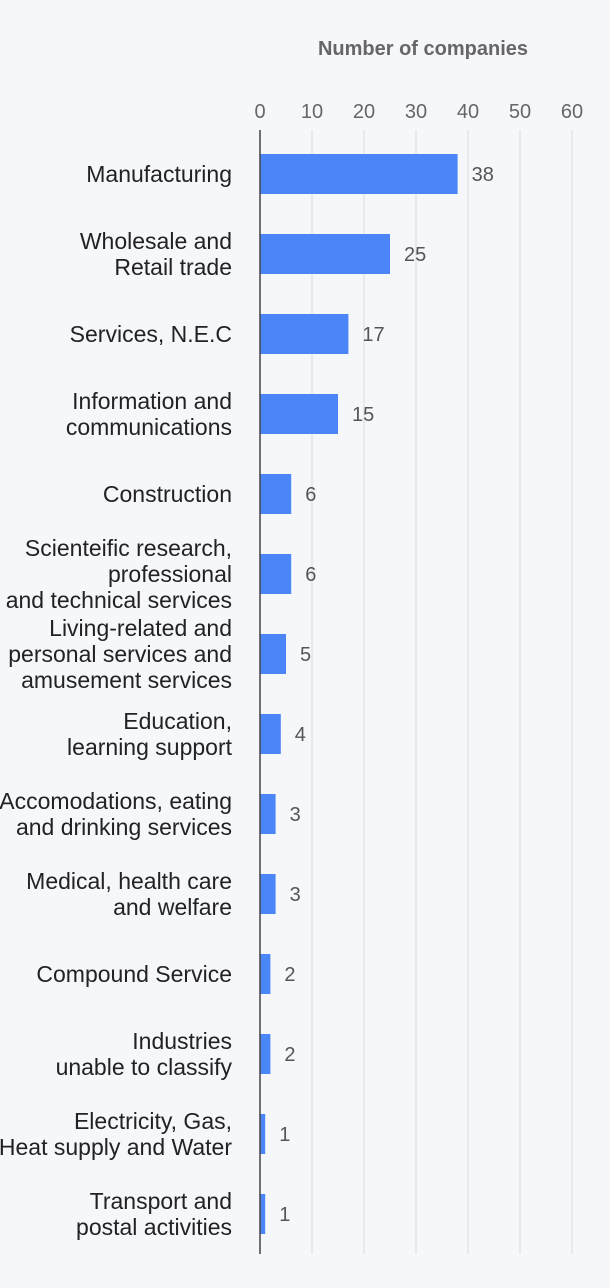  What do you see at coordinates (312, 112) in the screenshot?
I see `x-tick-label: 10` at bounding box center [312, 112].